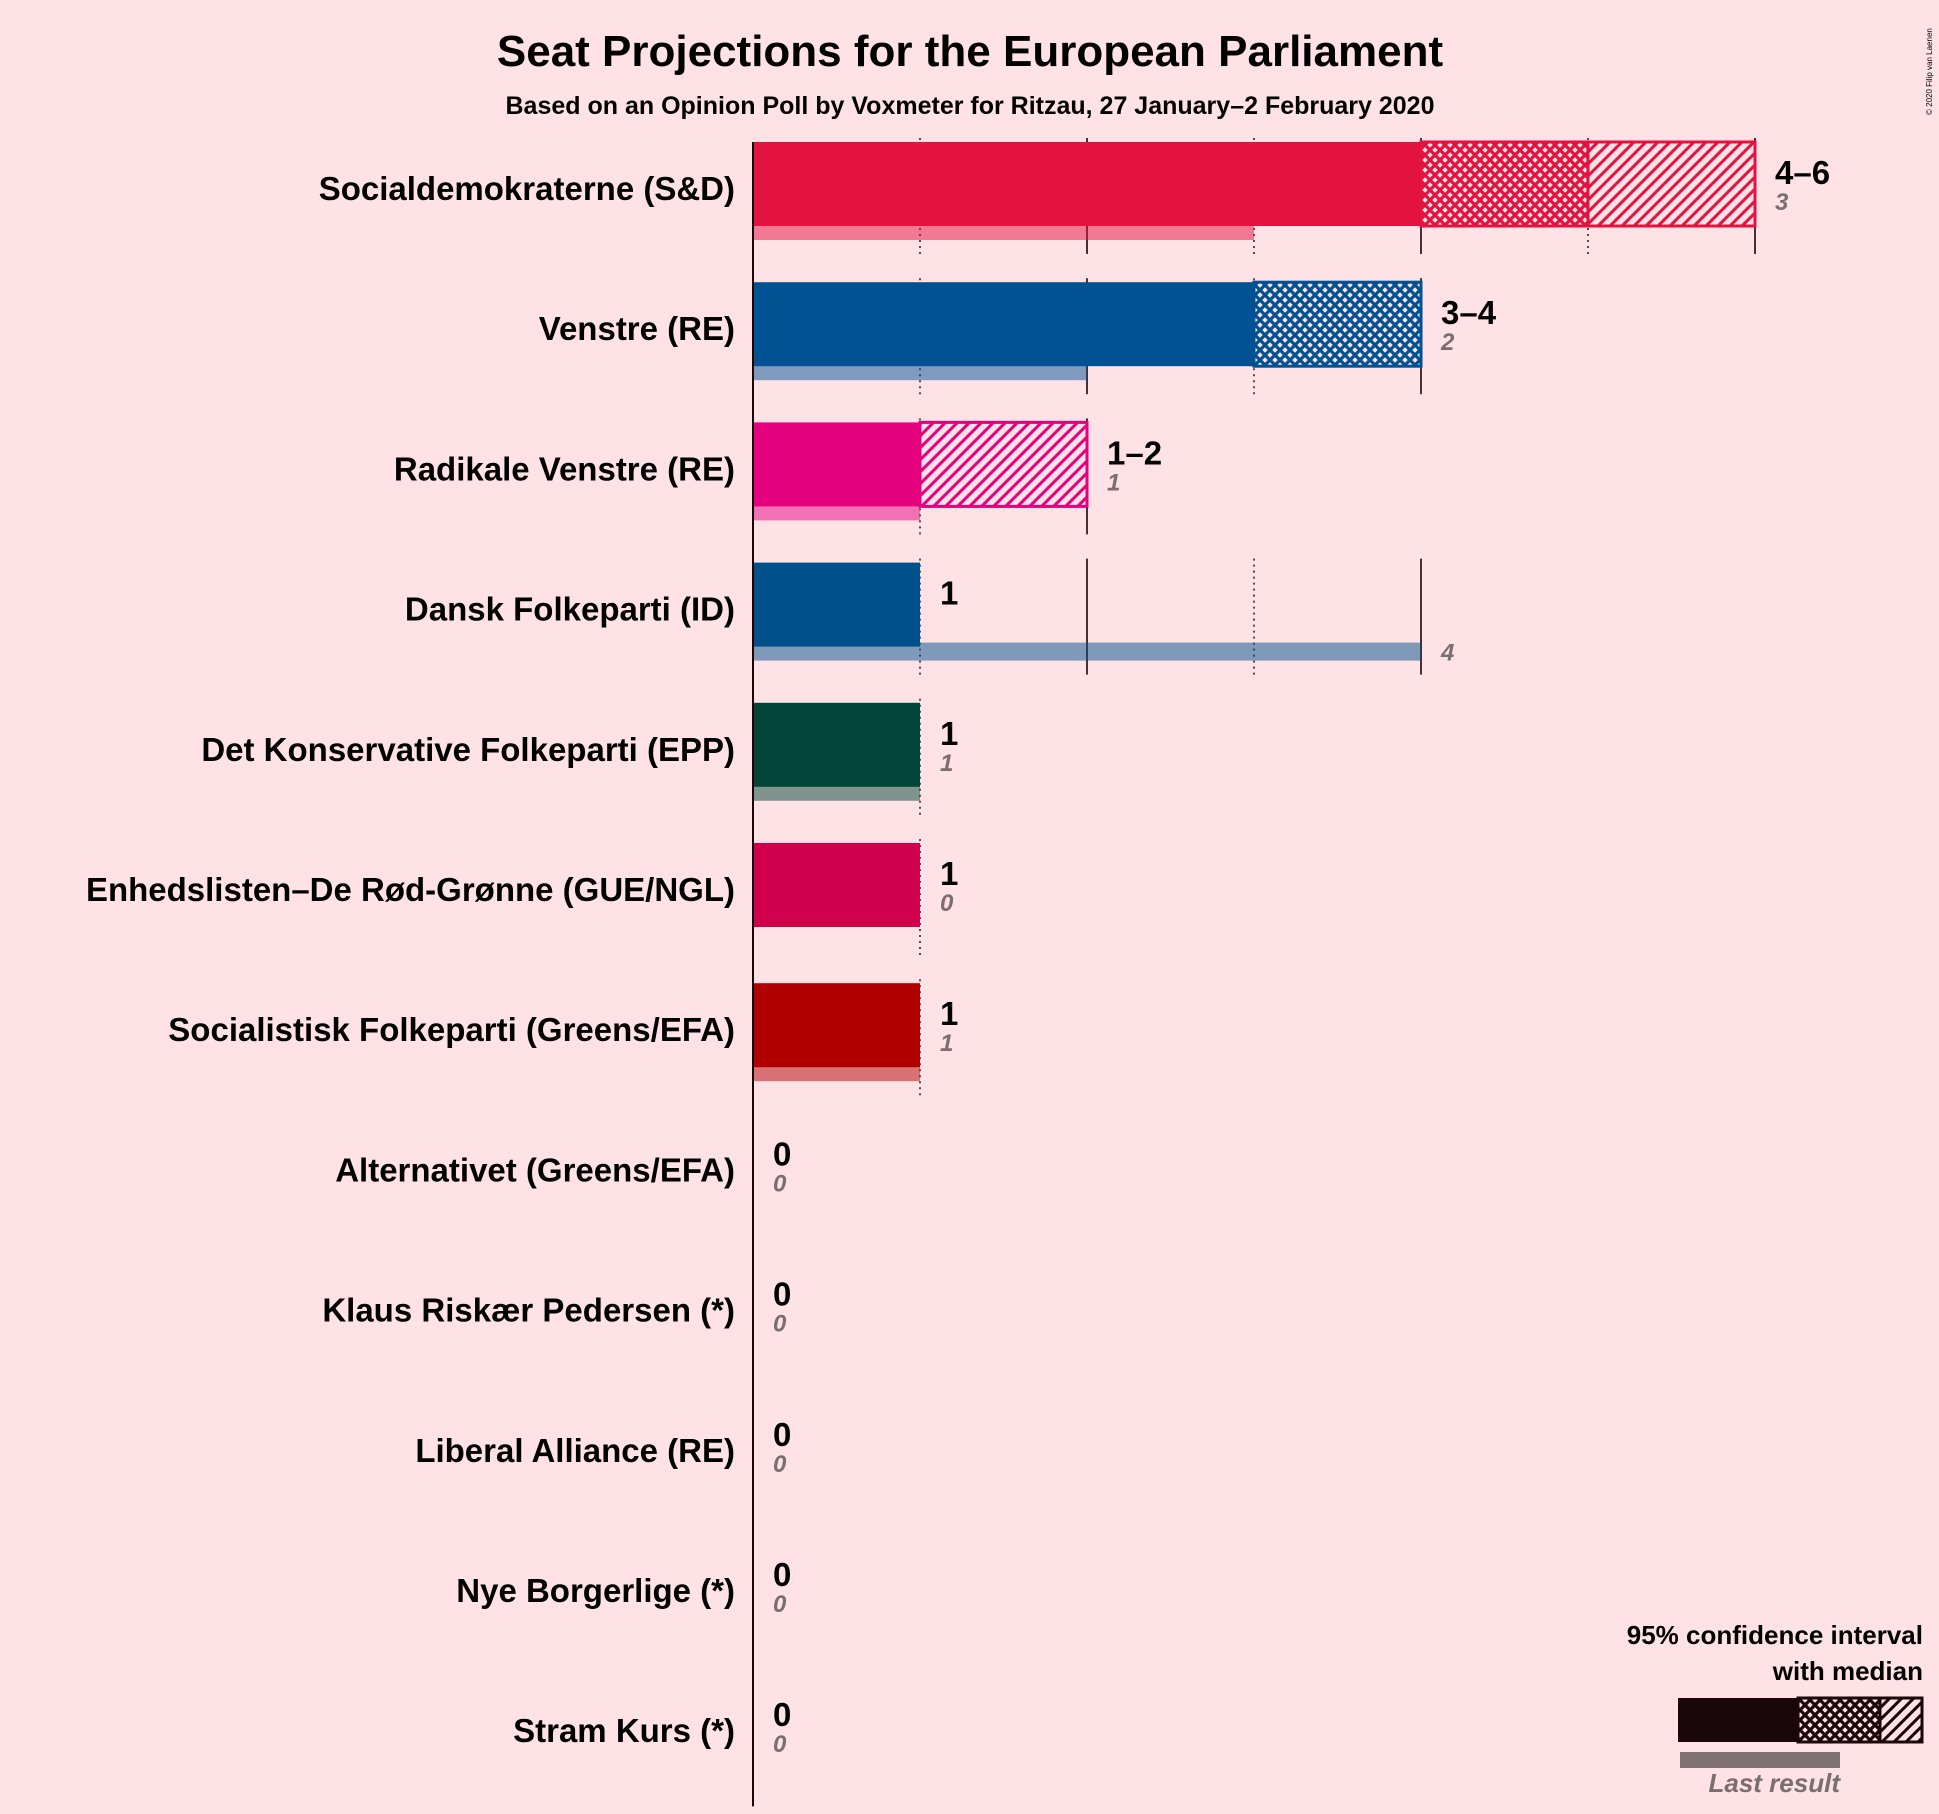  I want to click on party-label: Stram Kurs (*), so click(624, 1730).